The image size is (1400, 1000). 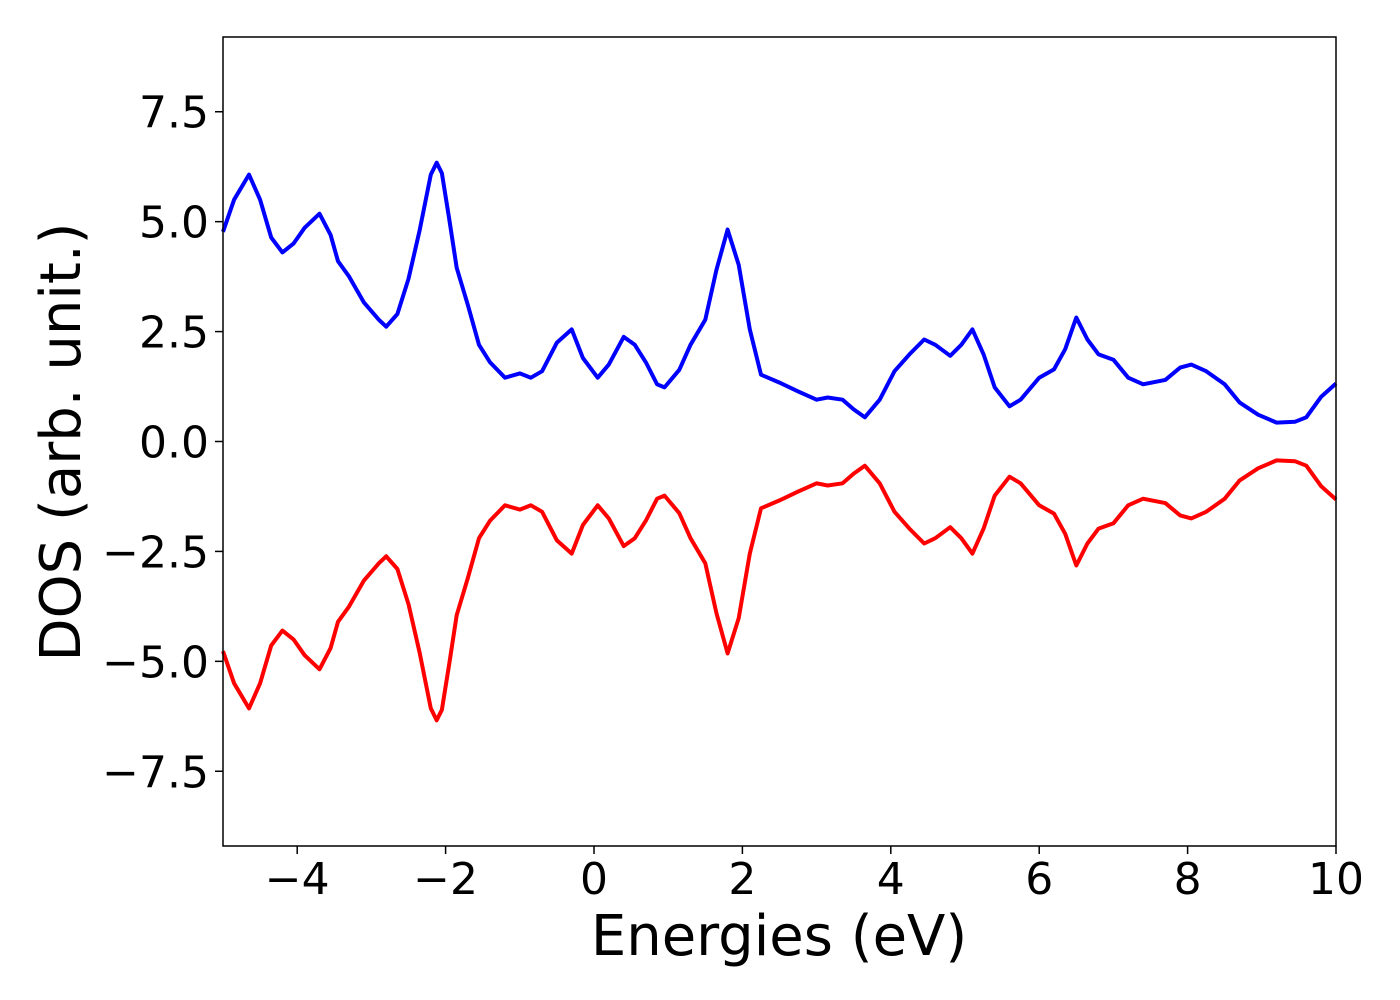 What do you see at coordinates (61, 441) in the screenshot?
I see `y-axis-label: DOS (arb. unit.)` at bounding box center [61, 441].